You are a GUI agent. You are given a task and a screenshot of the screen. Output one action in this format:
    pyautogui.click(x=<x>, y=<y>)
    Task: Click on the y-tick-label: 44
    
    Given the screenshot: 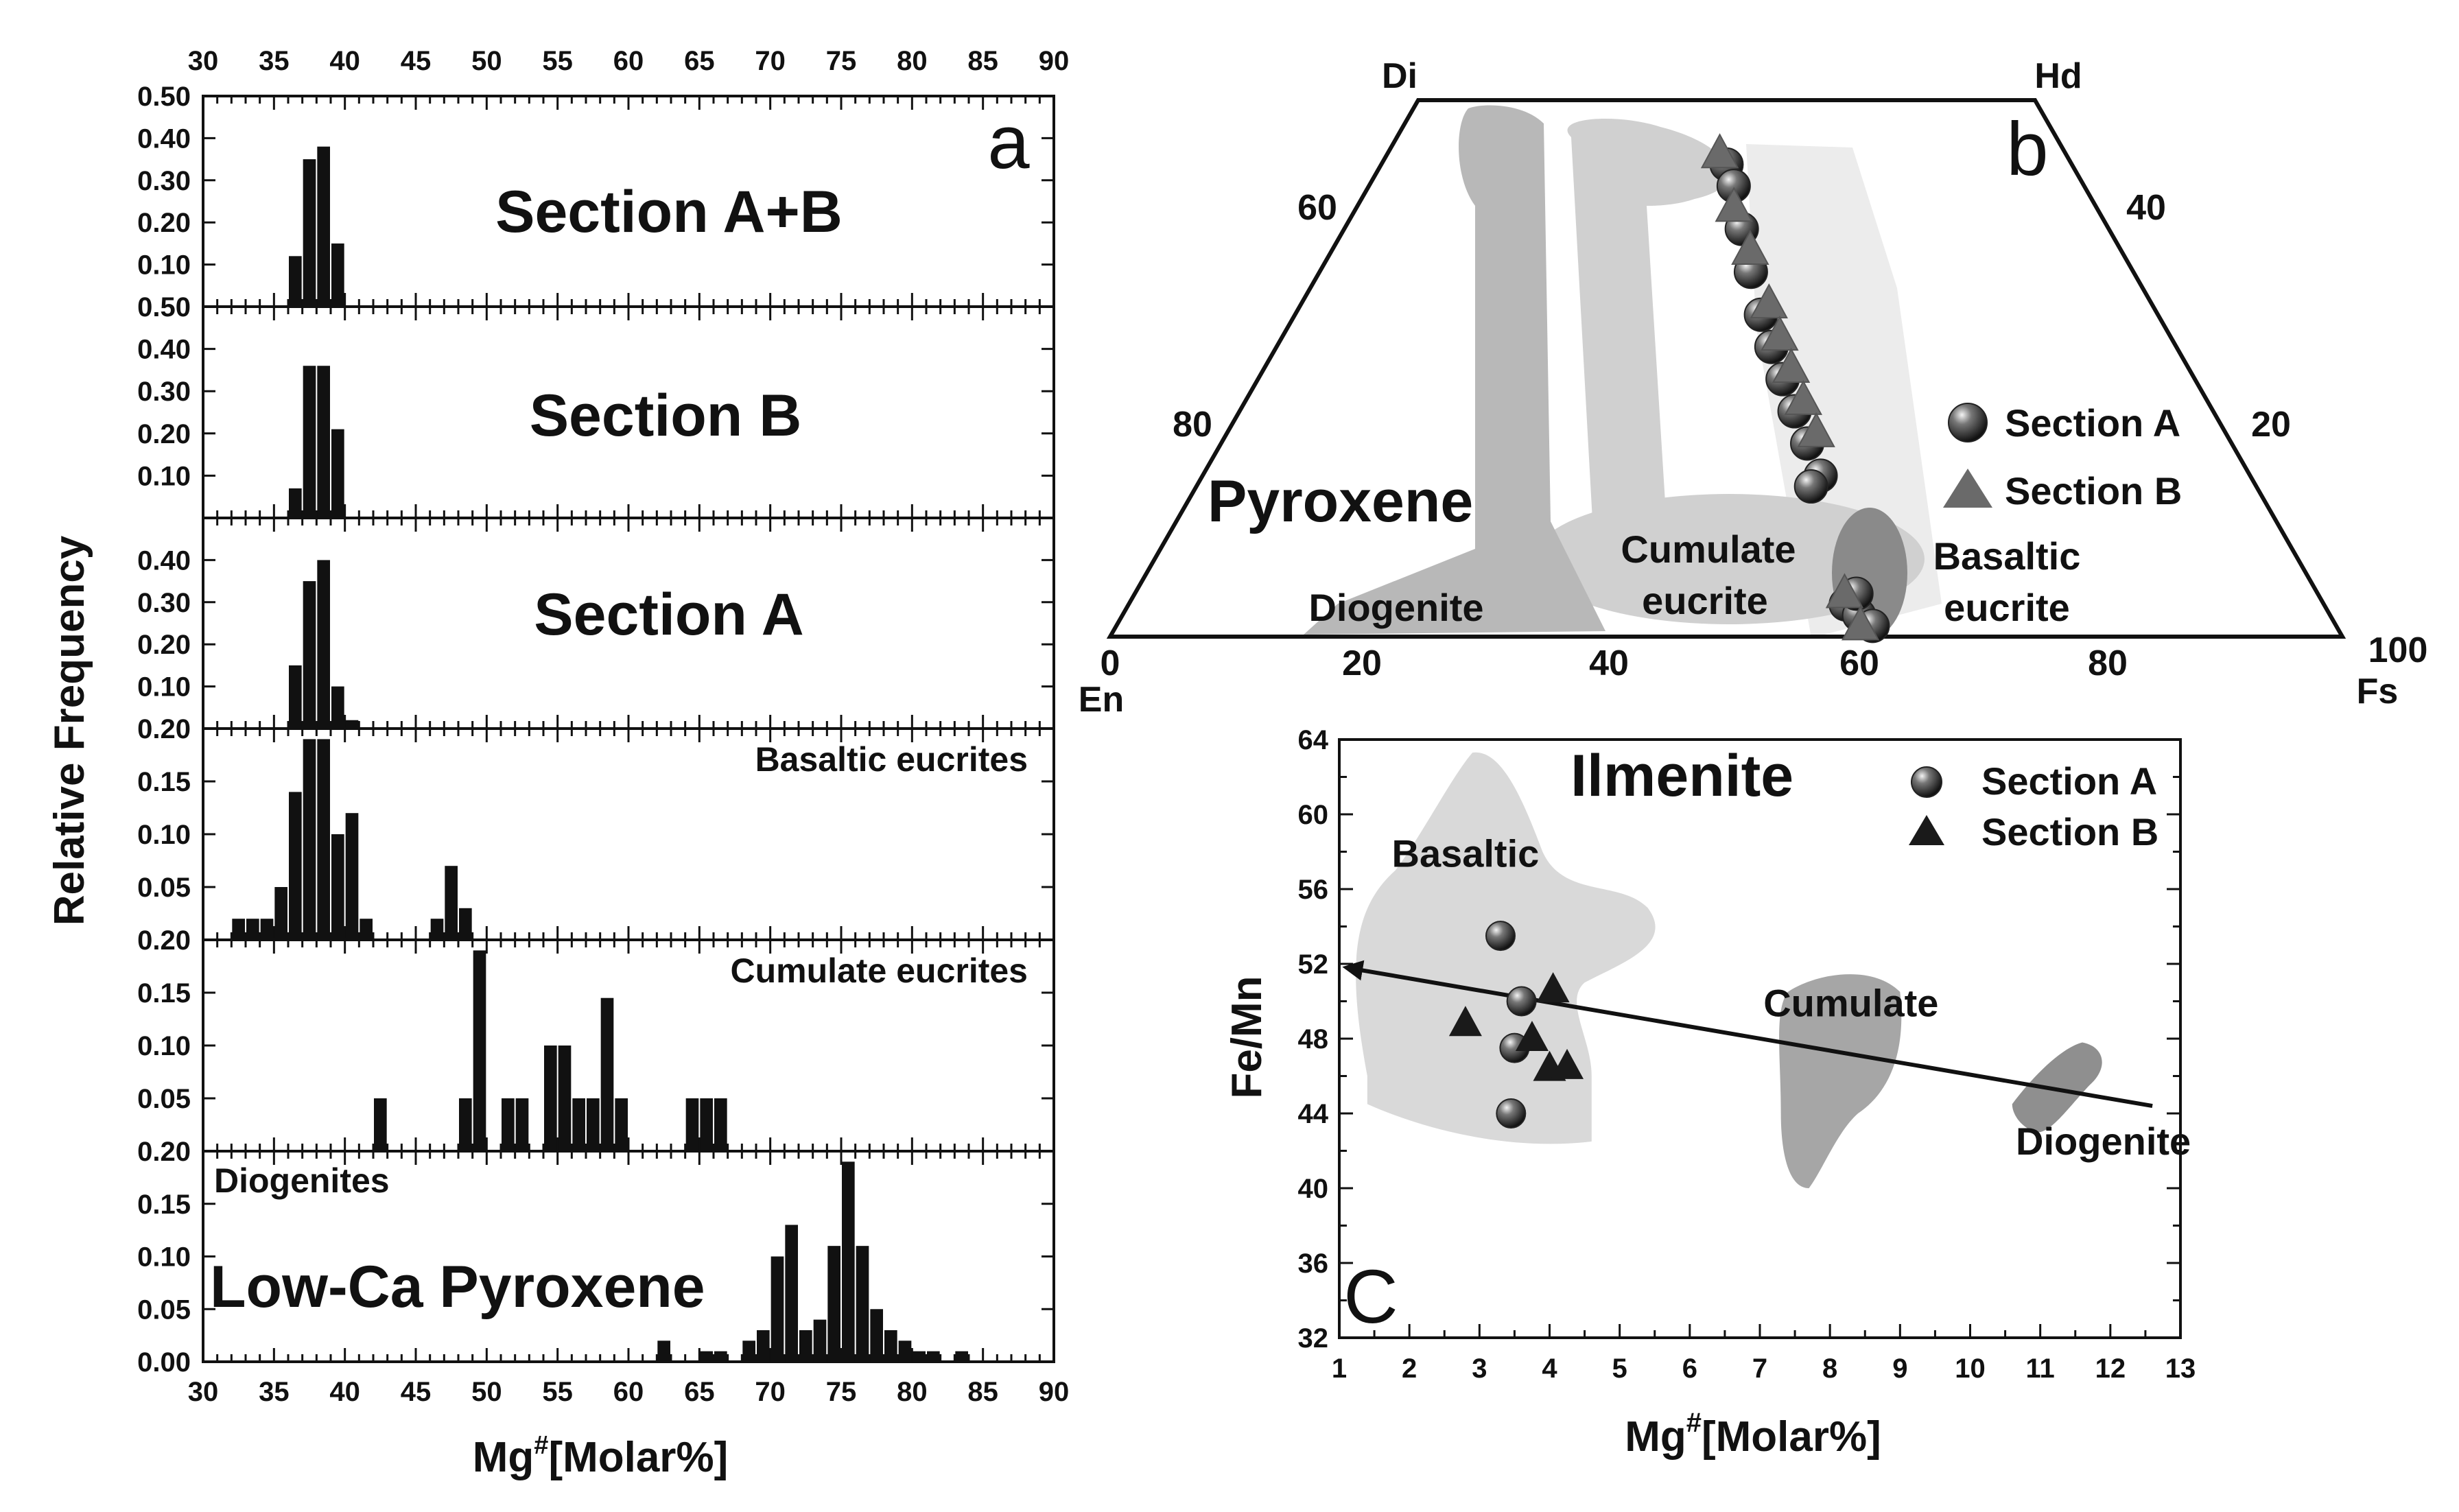 What is the action you would take?
    pyautogui.click(x=1313, y=1114)
    